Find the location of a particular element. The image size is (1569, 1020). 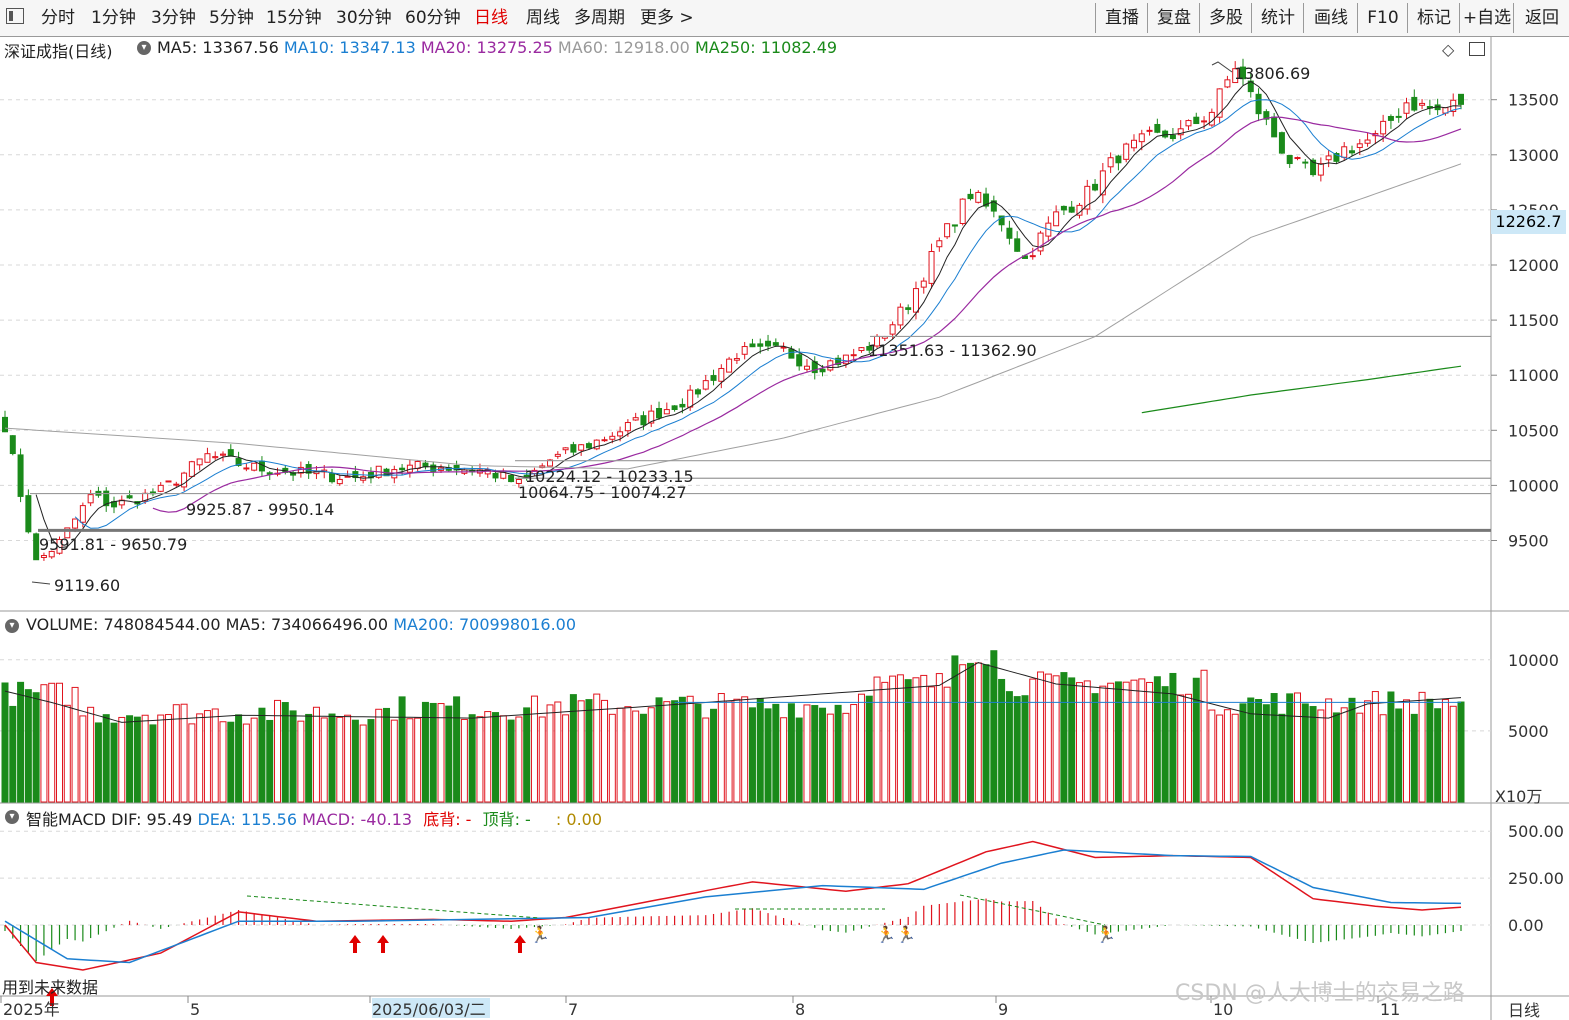

volume-bars-group is located at coordinates (733, 726).